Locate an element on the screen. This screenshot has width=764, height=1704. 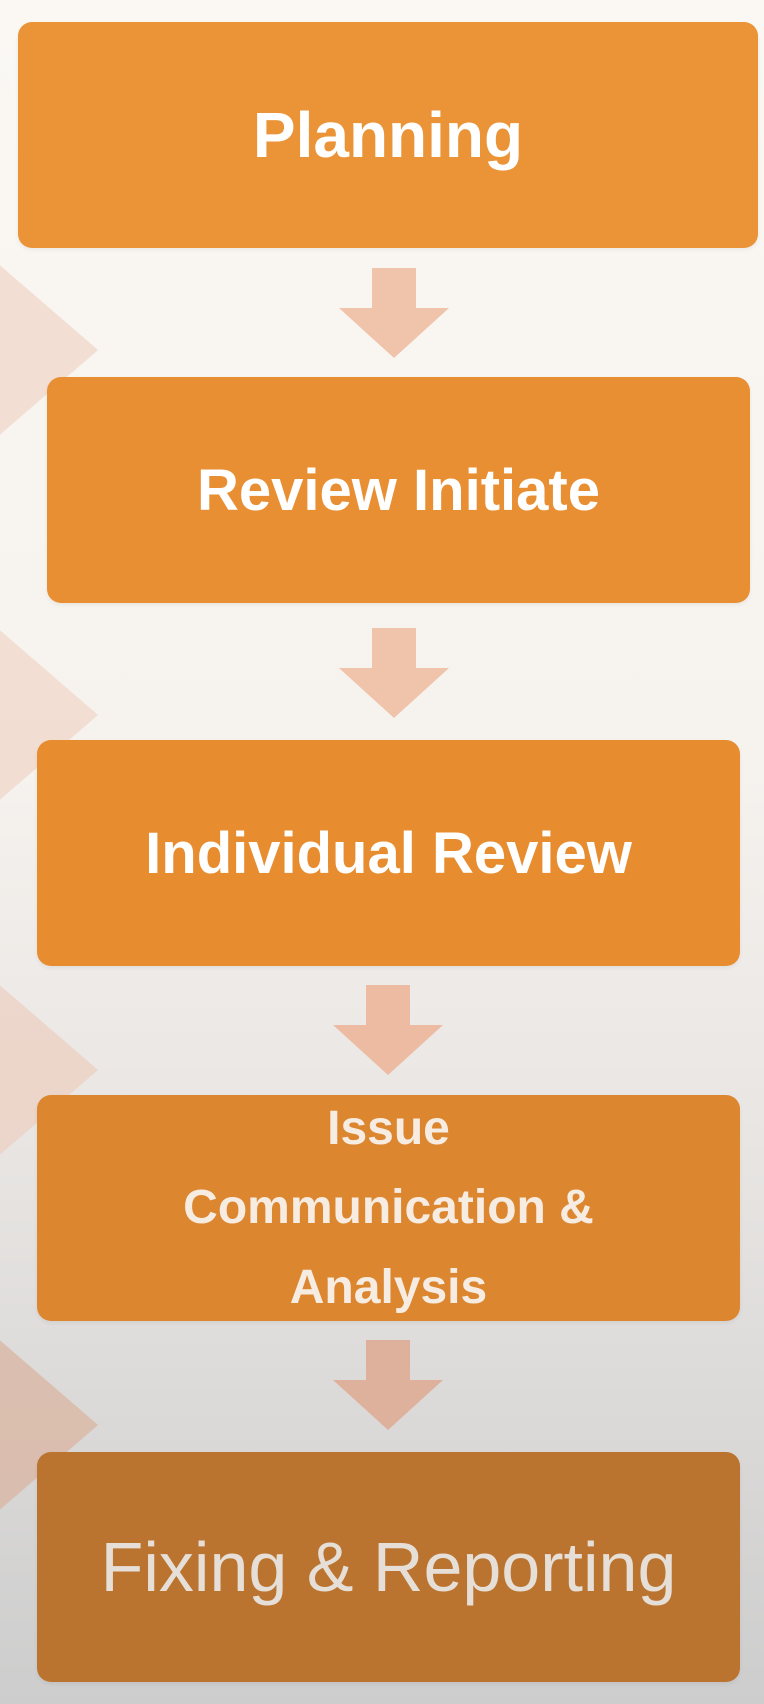
step-review-initiate: Review Initiate is located at coordinates (398, 490).